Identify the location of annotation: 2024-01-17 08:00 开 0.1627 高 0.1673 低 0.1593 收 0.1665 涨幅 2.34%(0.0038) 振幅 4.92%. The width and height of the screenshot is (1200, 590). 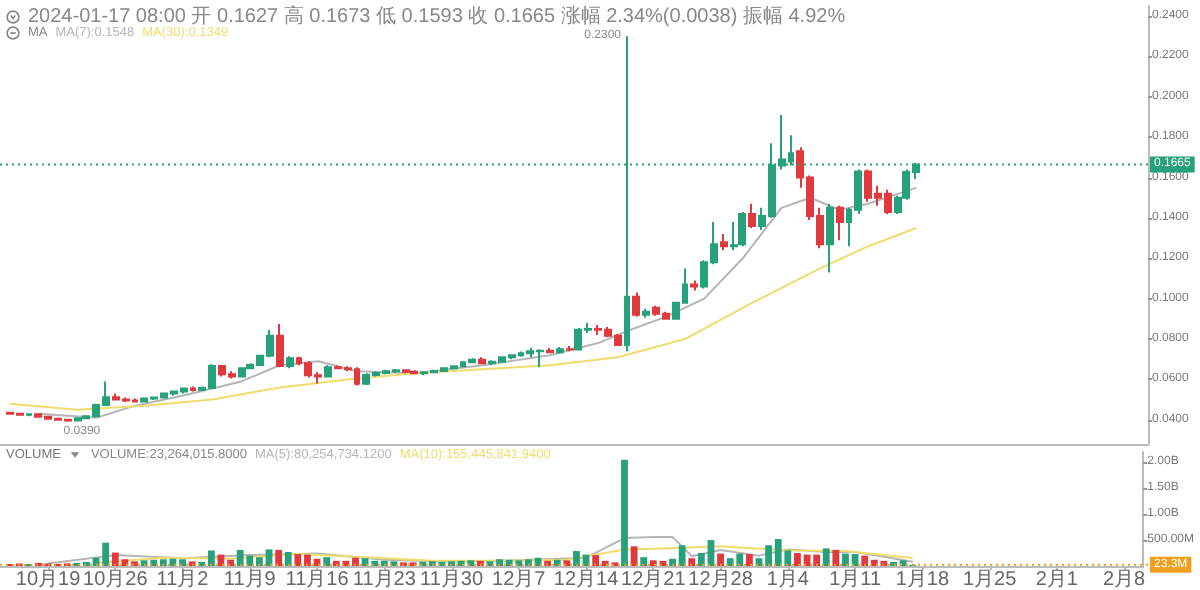
(437, 15).